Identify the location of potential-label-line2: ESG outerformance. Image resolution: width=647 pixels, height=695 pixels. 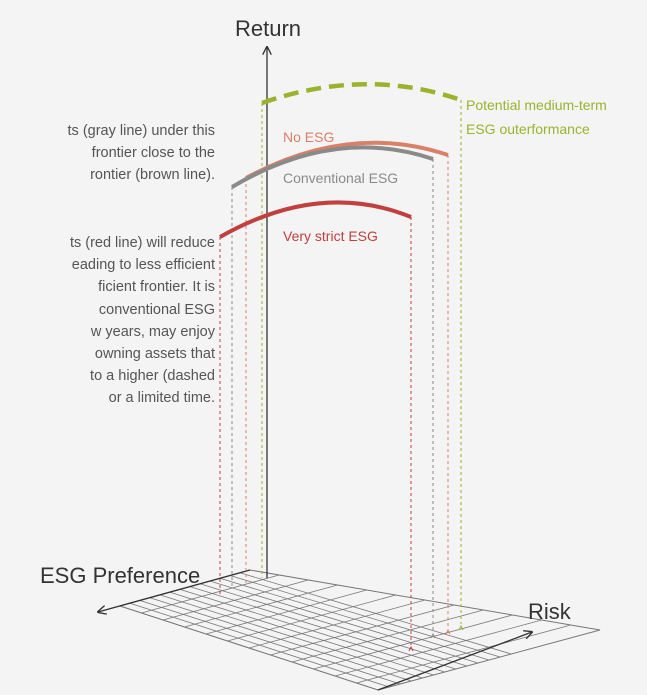
(528, 129).